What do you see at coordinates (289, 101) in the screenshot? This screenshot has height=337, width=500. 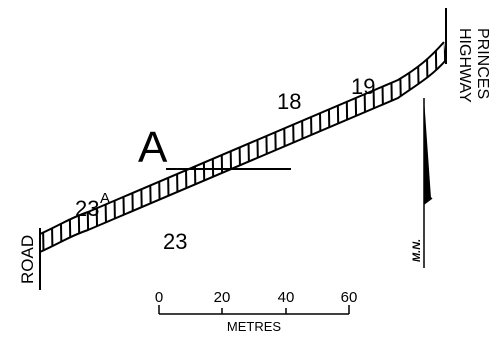 I see `lot-18-label: 18` at bounding box center [289, 101].